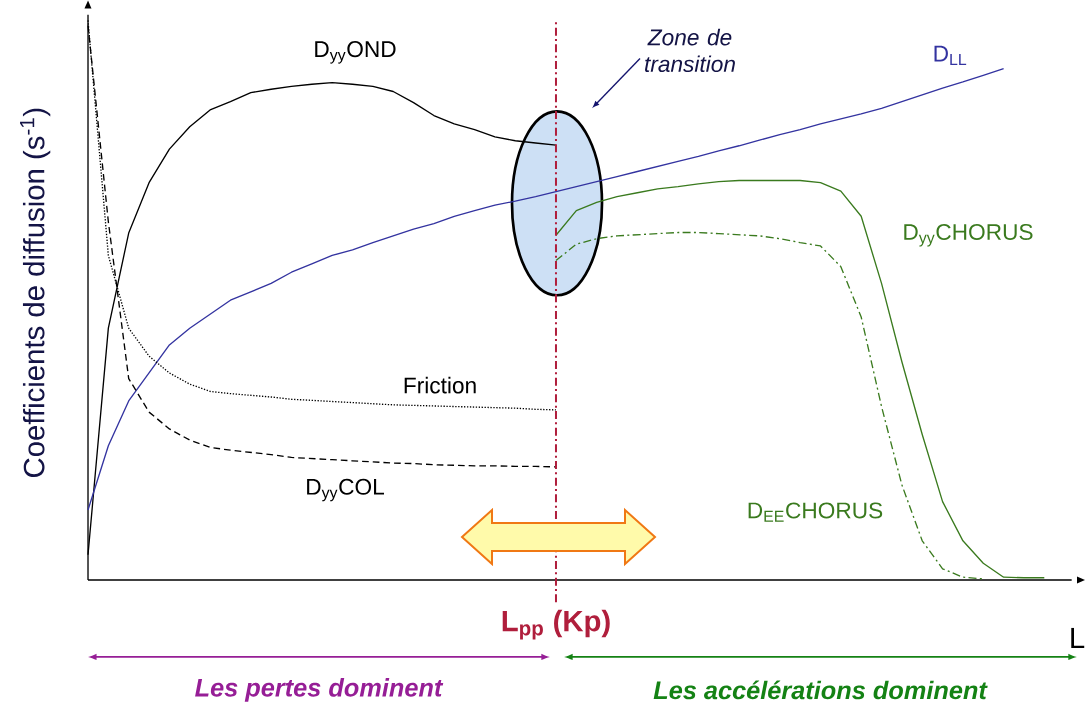  I want to click on series-label: D$_{yy}$CHORUS, so click(968, 235).